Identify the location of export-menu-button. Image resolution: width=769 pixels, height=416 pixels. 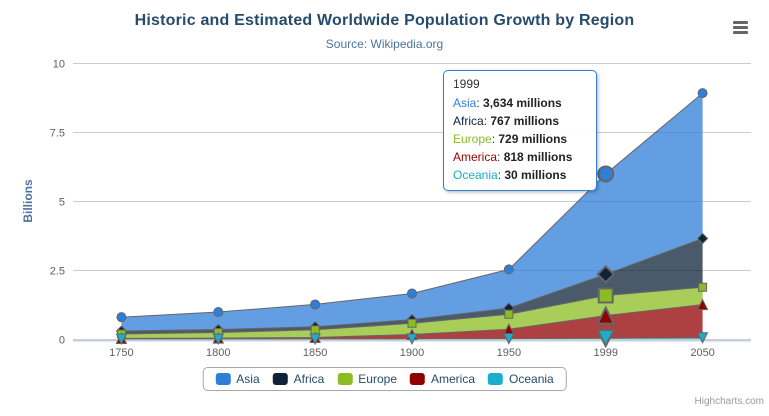
(740, 27).